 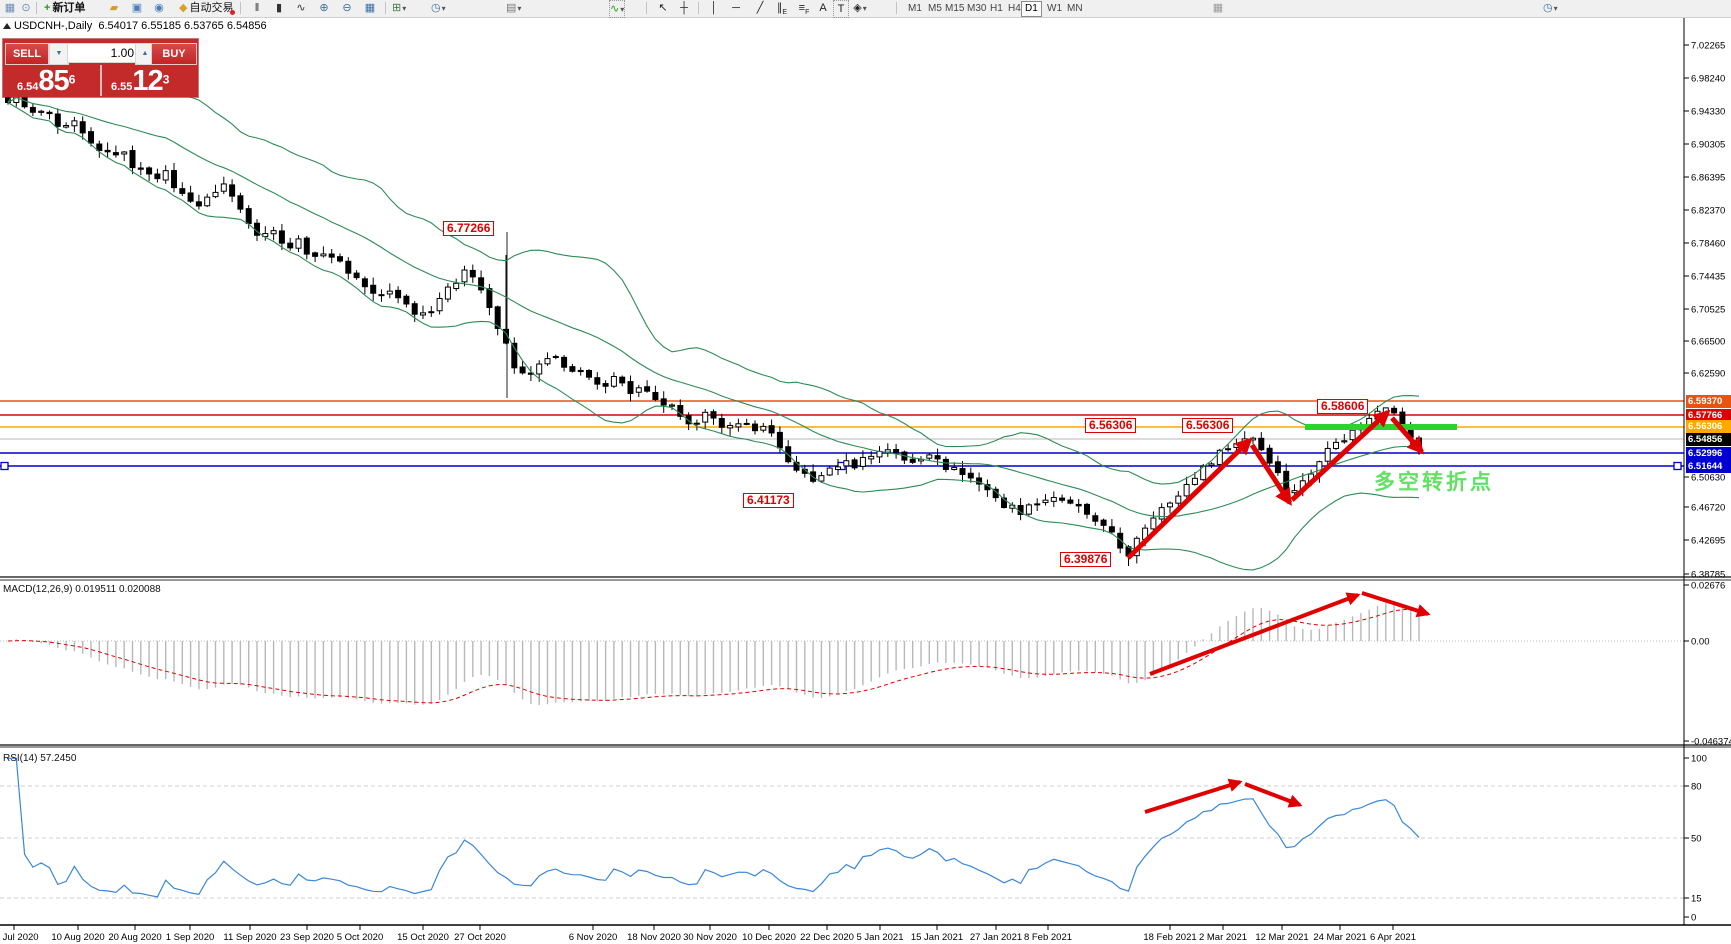 I want to click on crosshair-icon: ┼, so click(x=684, y=8).